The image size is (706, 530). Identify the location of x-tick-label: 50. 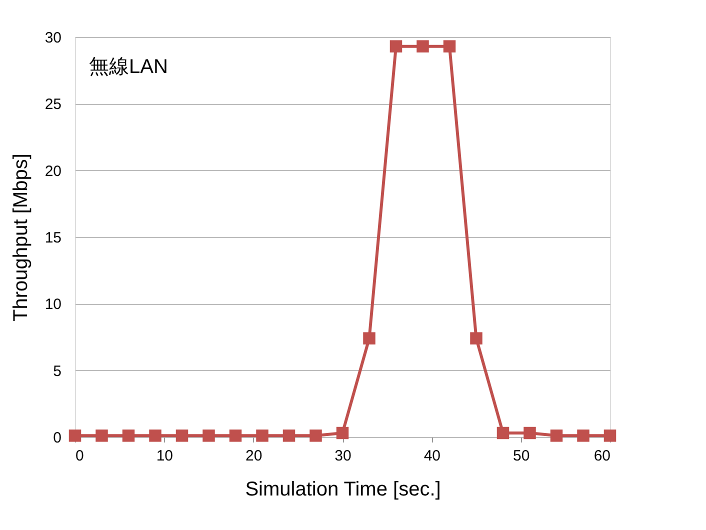
(521, 456).